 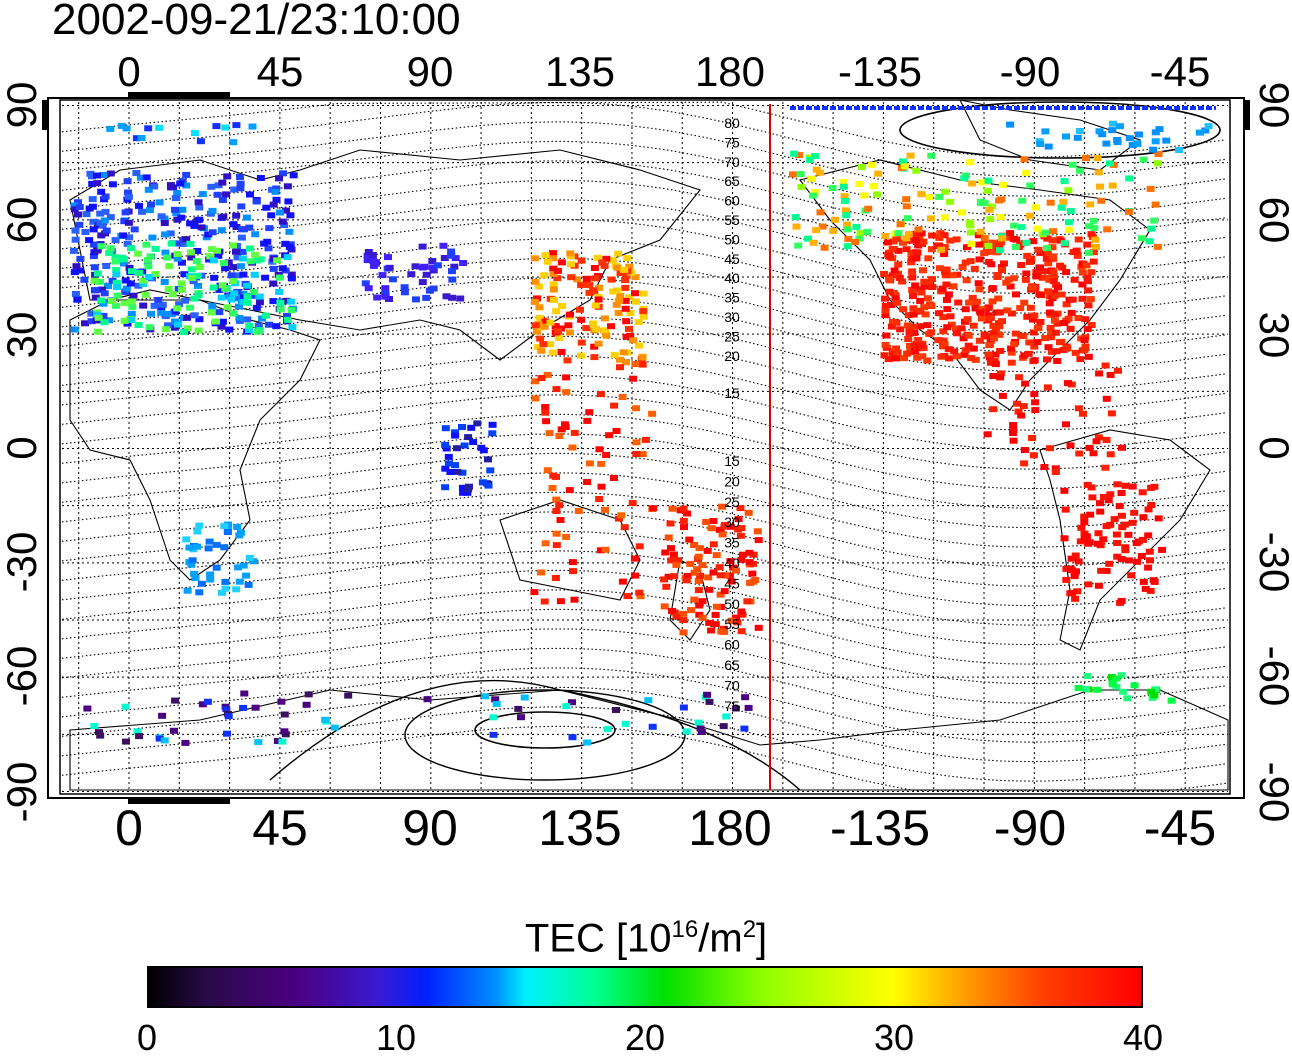 What do you see at coordinates (732, 645) in the screenshot?
I see `contour-label: 60` at bounding box center [732, 645].